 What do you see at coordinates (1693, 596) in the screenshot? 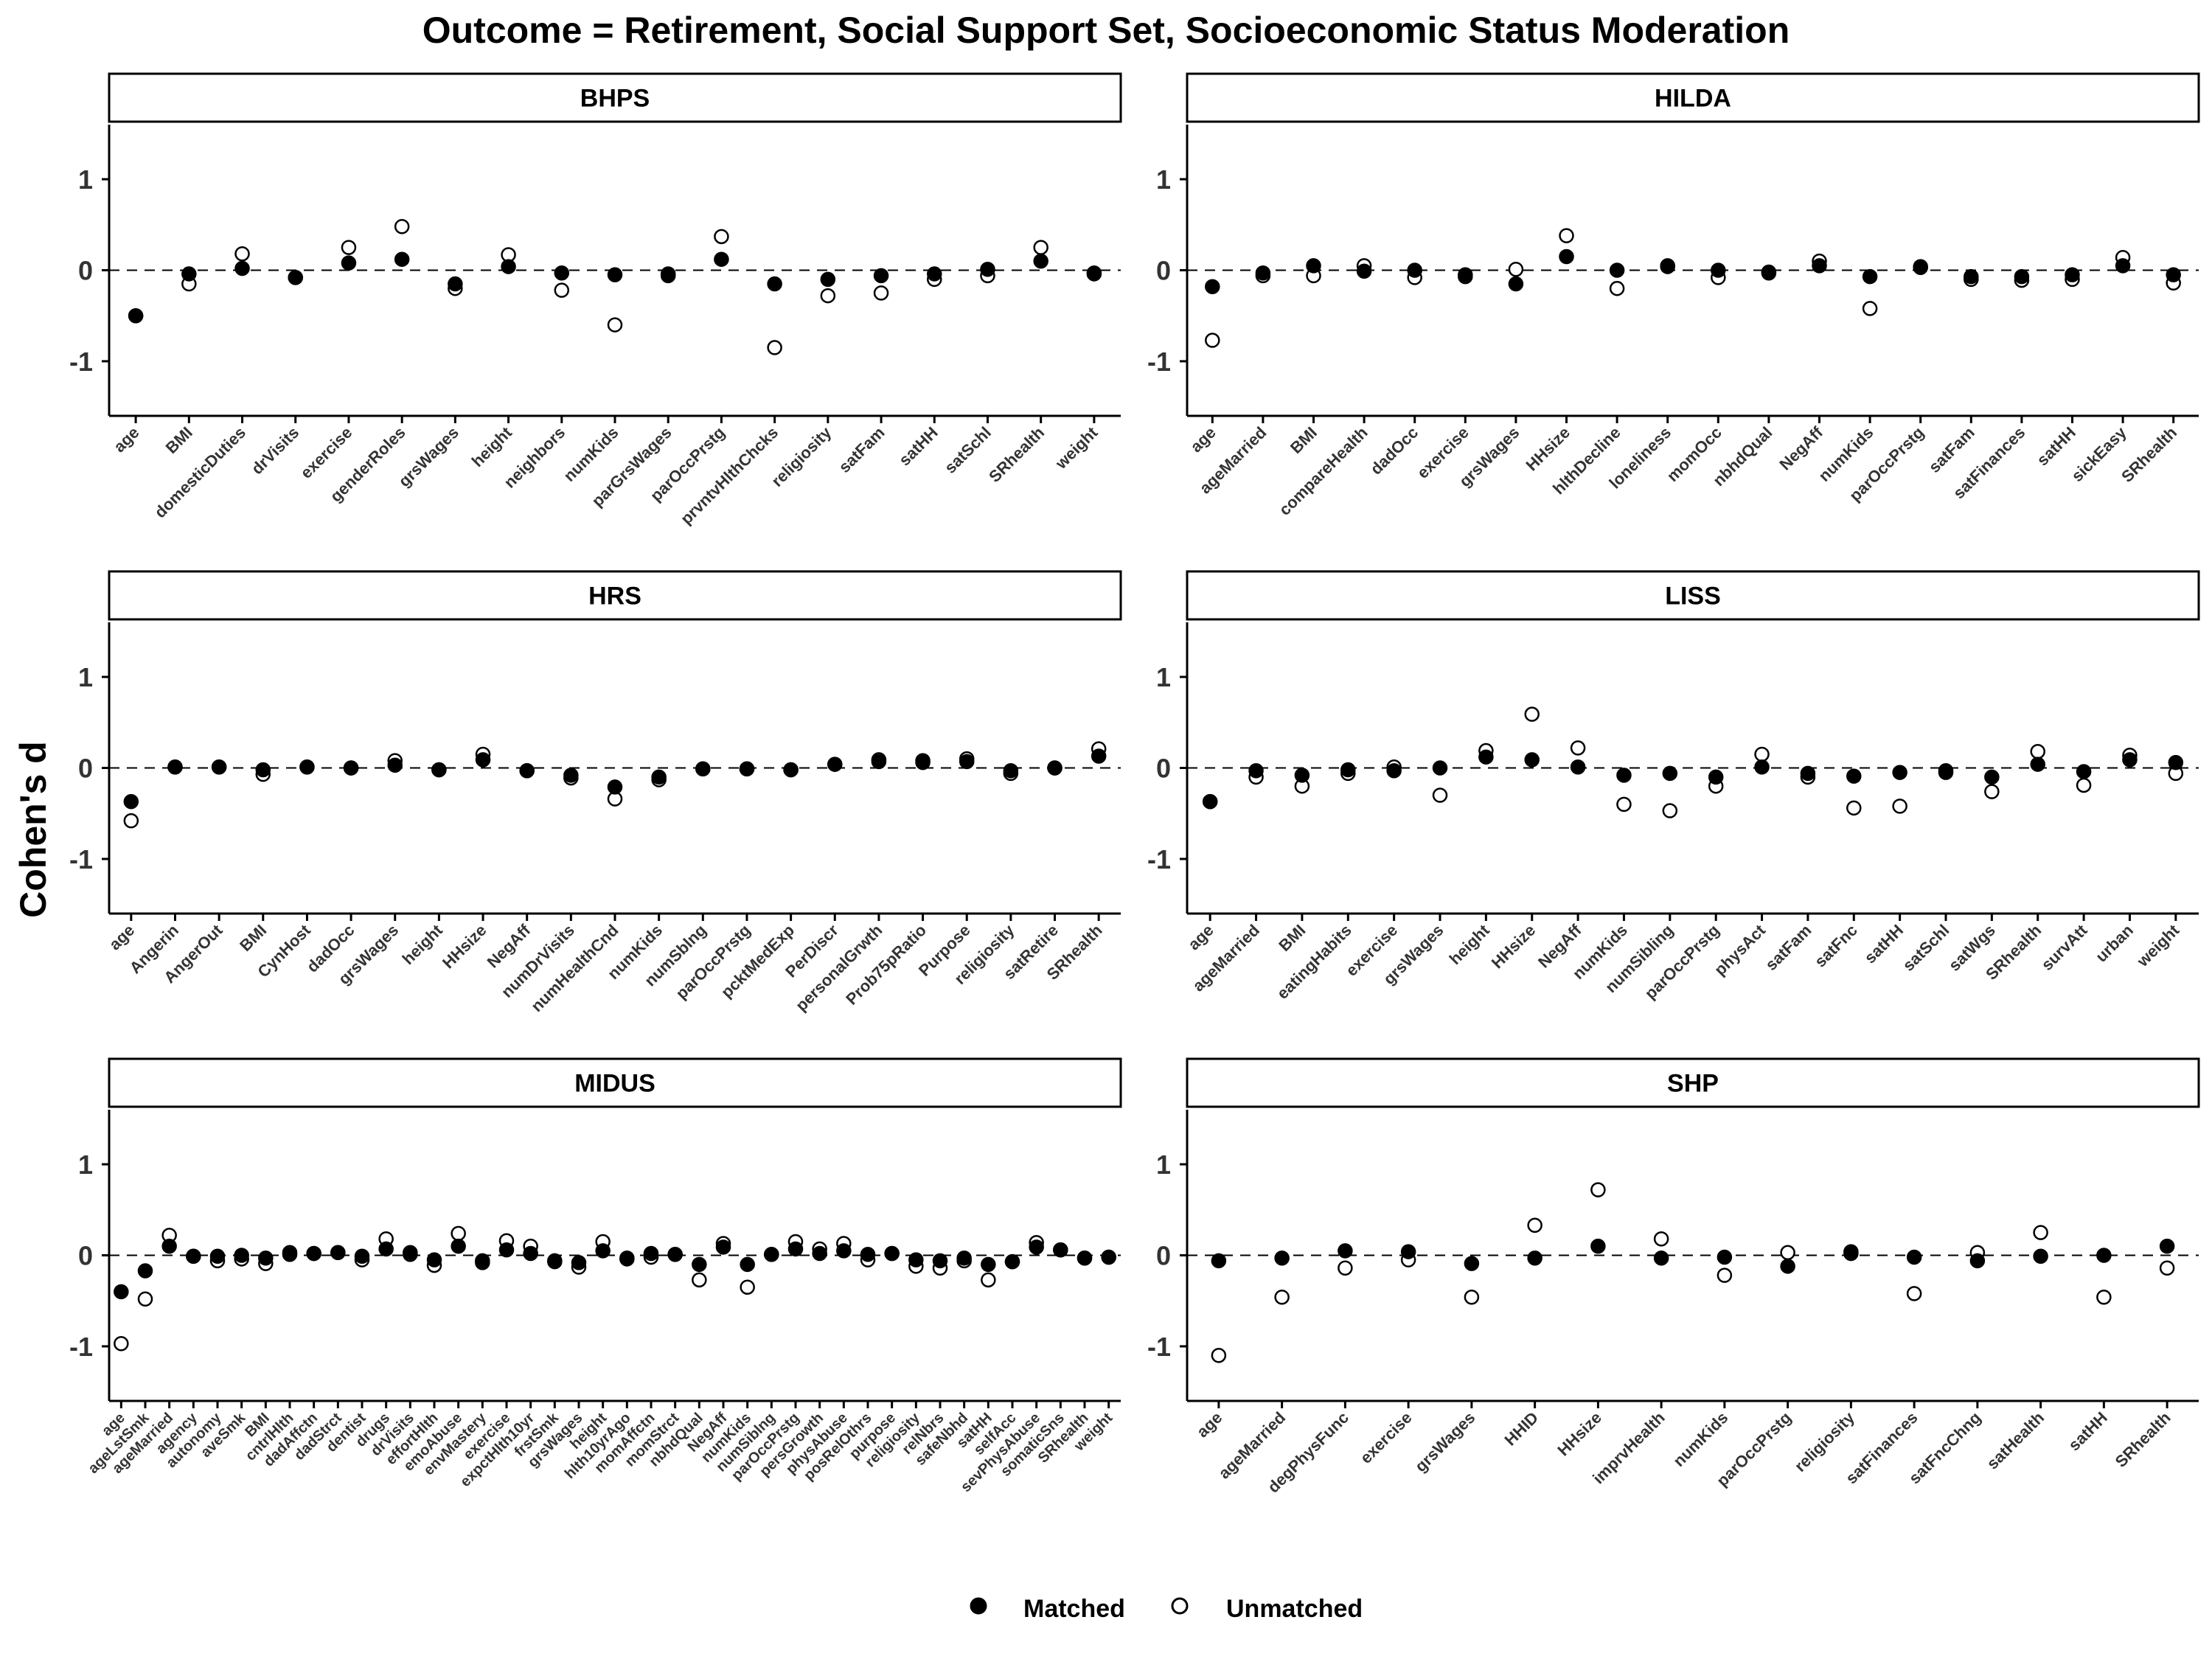
I see `panel-title: LISS` at bounding box center [1693, 596].